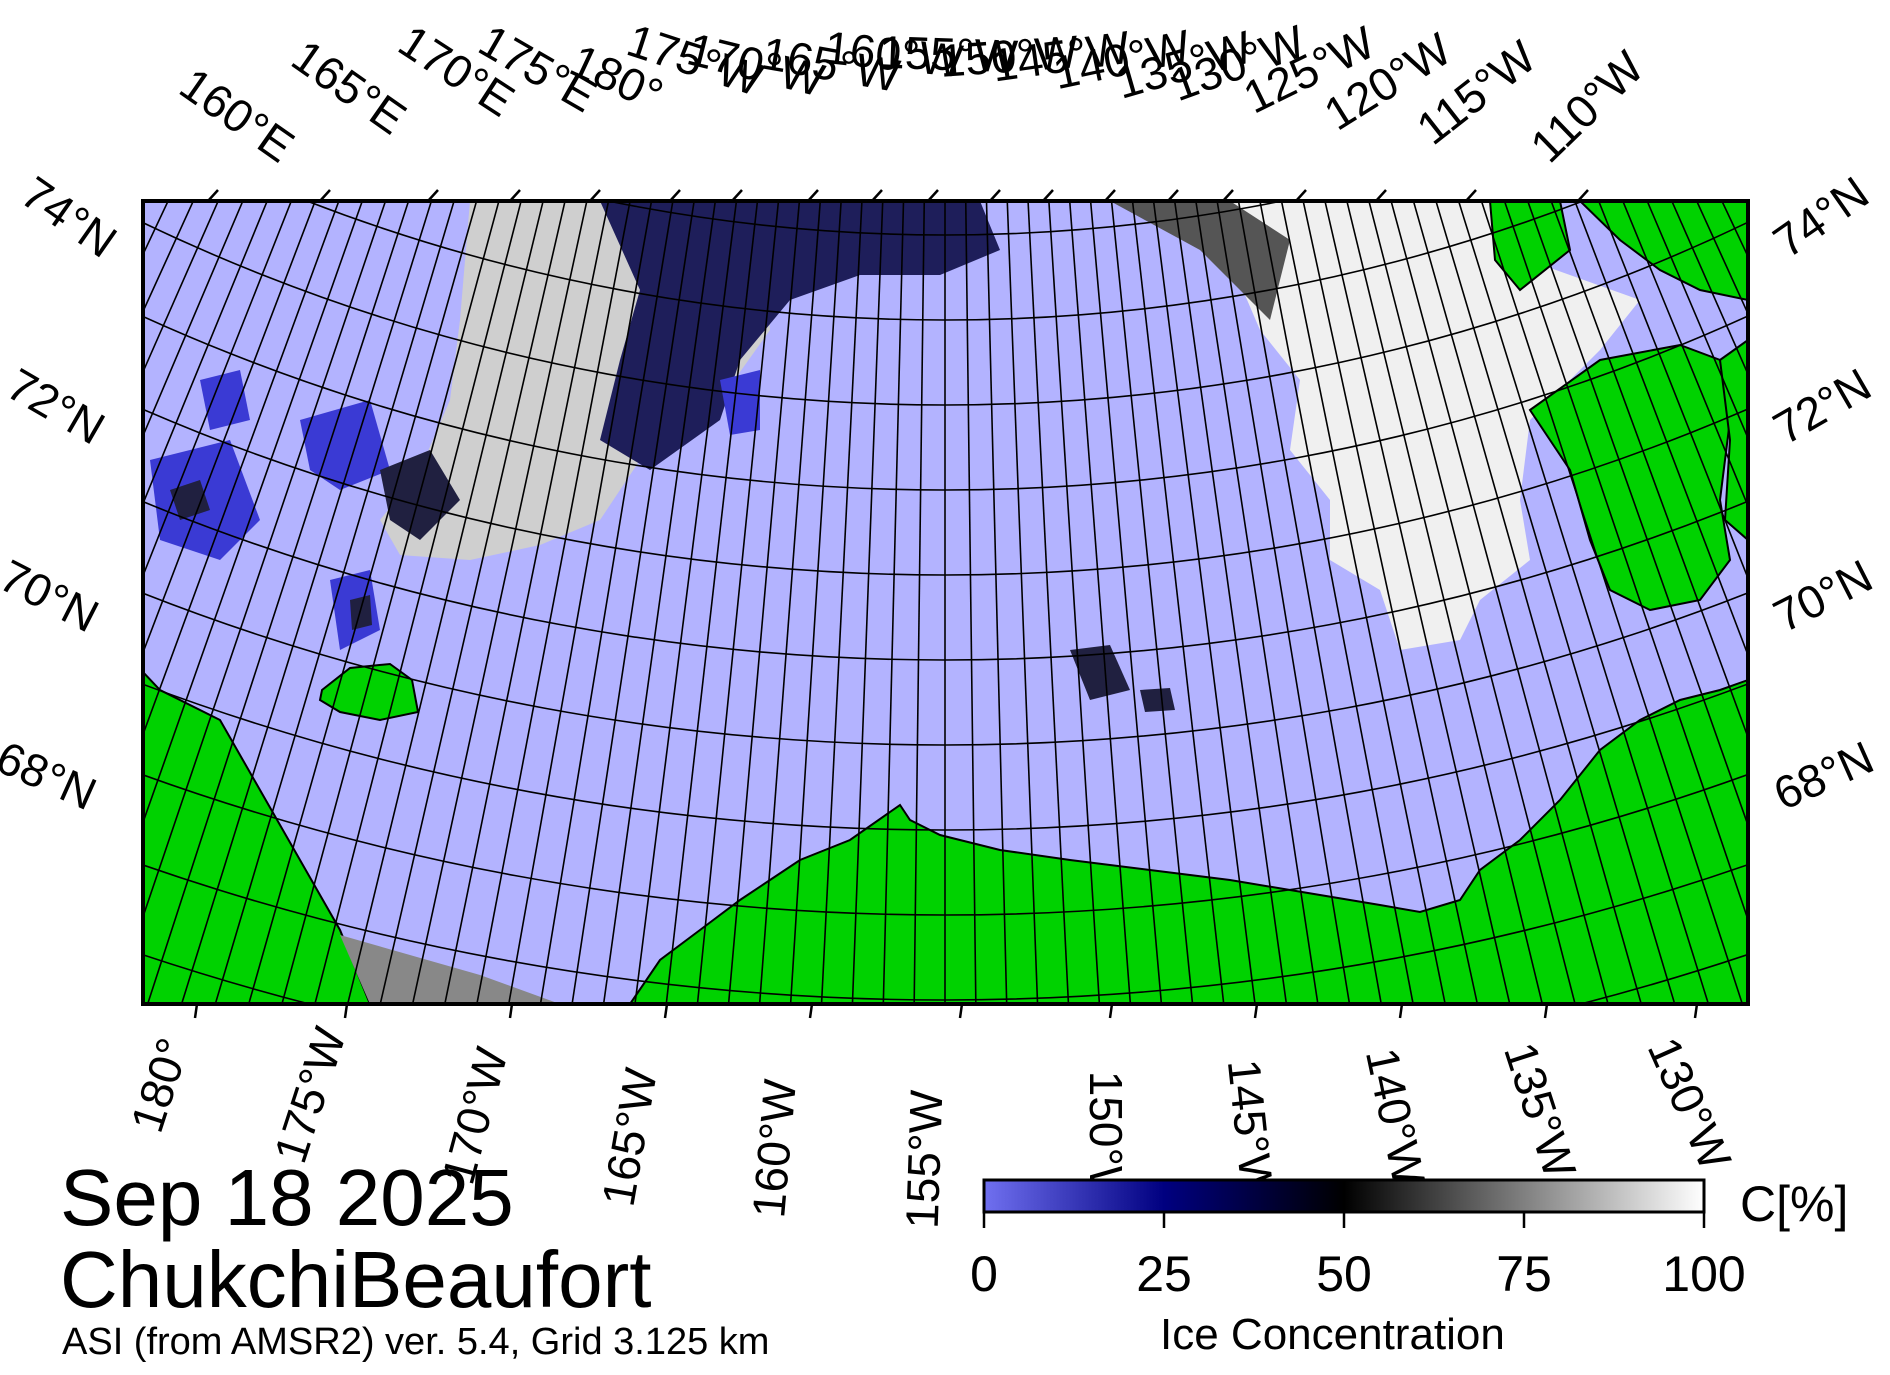 This screenshot has width=1890, height=1375. What do you see at coordinates (57, 406) in the screenshot?
I see `left-latitude-label: 72°N` at bounding box center [57, 406].